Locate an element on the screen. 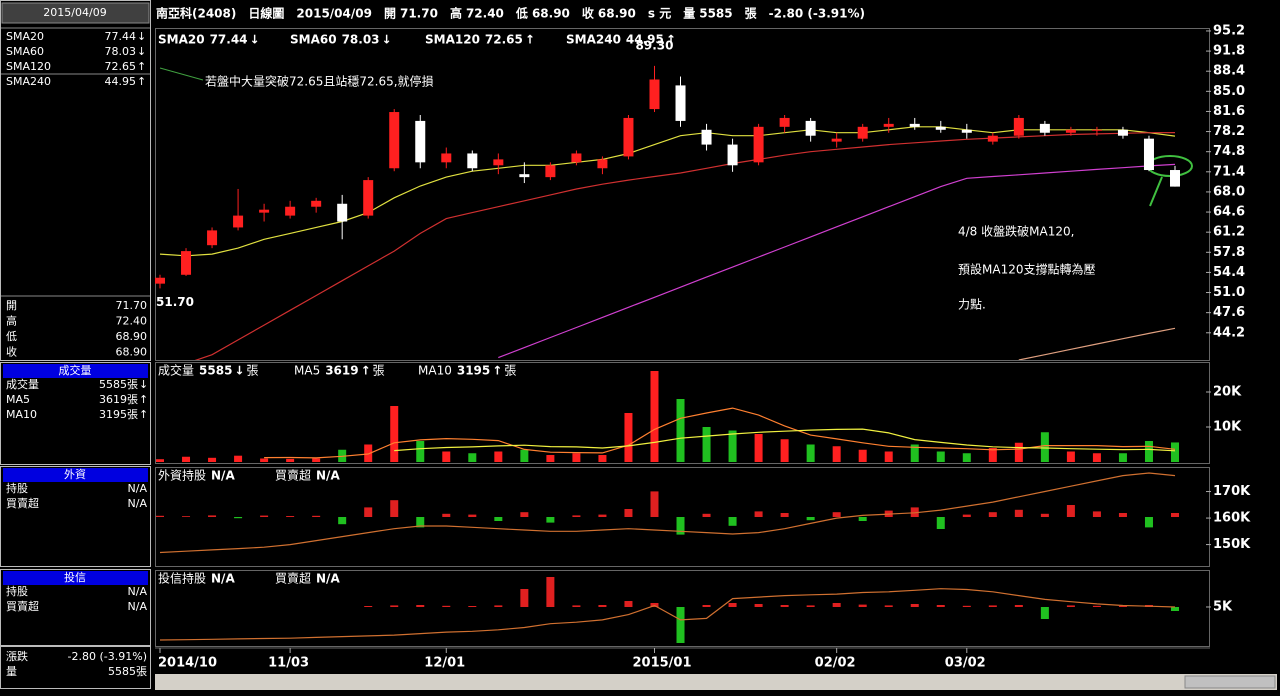  annotation: 力點. is located at coordinates (972, 305).